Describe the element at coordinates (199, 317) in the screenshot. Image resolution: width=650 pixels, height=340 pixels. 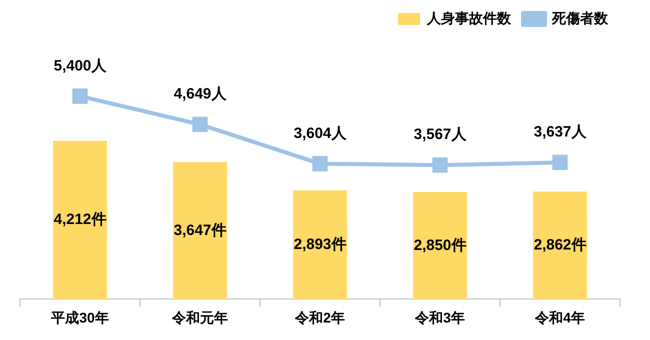
I see `x-tick-label: 令和元年` at that location.